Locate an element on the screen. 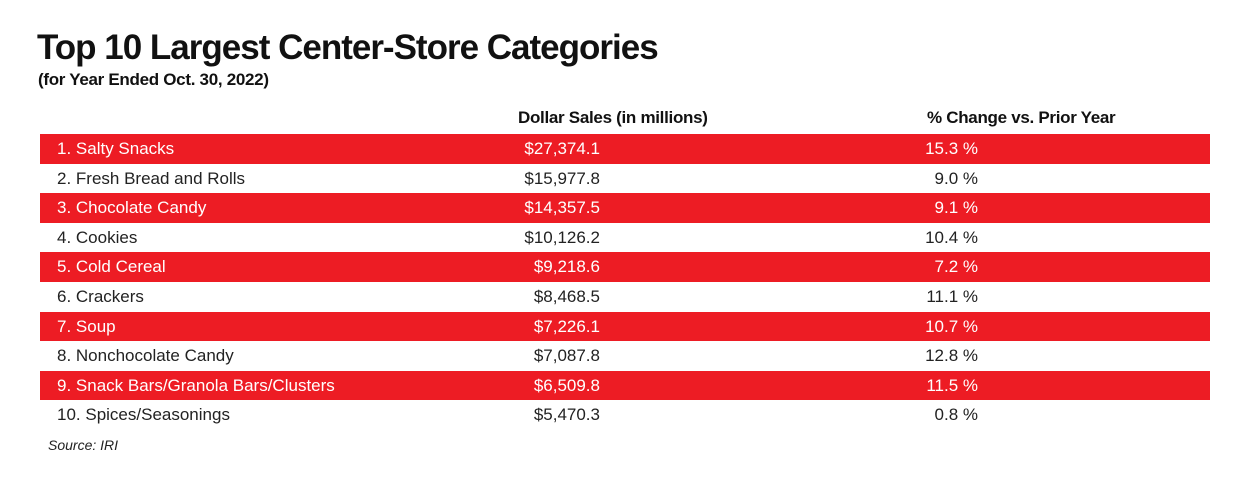 This screenshot has height=489, width=1250. change-cell: 15.3 % is located at coordinates (951, 148).